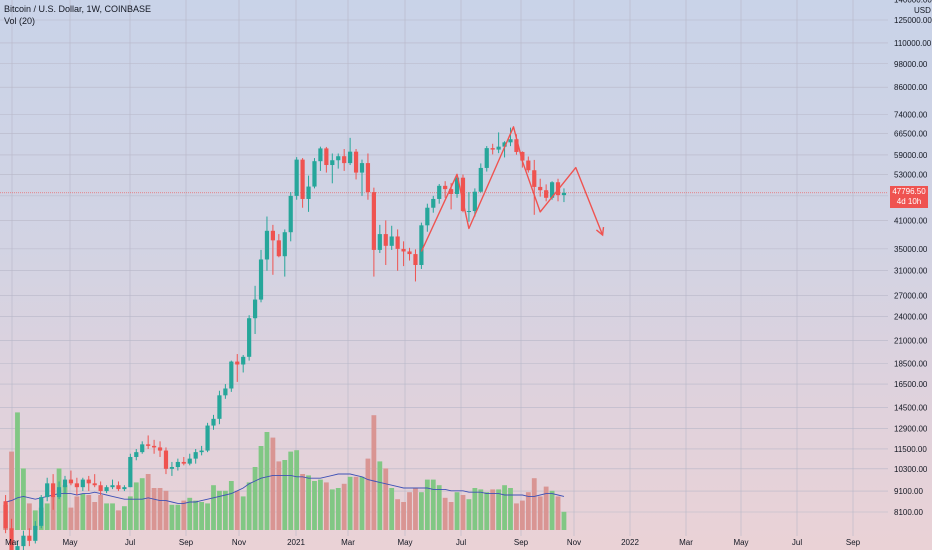 This screenshot has width=932, height=550. I want to click on y-tick-label: 11500.00, so click(910, 449).